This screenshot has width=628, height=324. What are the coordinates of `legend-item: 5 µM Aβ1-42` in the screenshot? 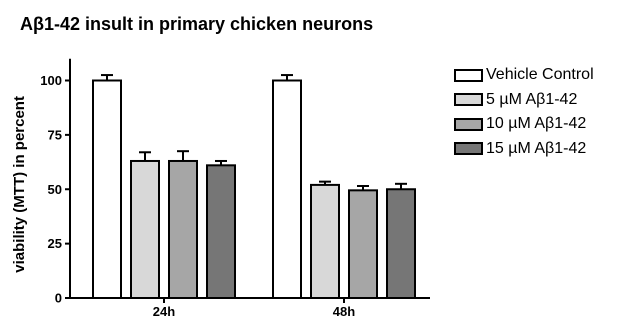 It's located at (524, 100).